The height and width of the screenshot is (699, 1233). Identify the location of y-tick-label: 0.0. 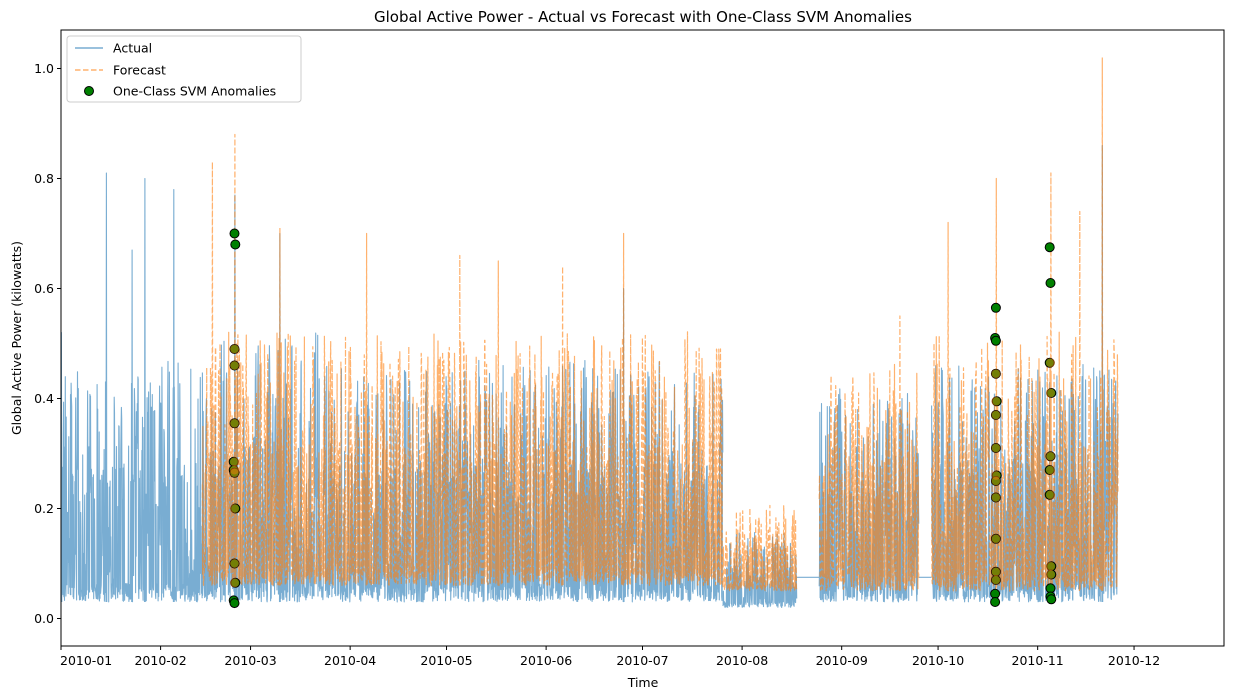
(44, 618).